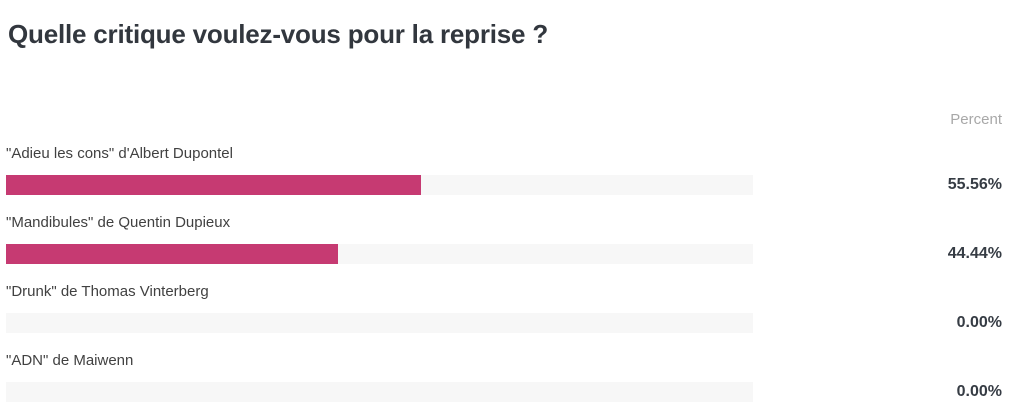  I want to click on percent-value: 55.56%, so click(974, 184).